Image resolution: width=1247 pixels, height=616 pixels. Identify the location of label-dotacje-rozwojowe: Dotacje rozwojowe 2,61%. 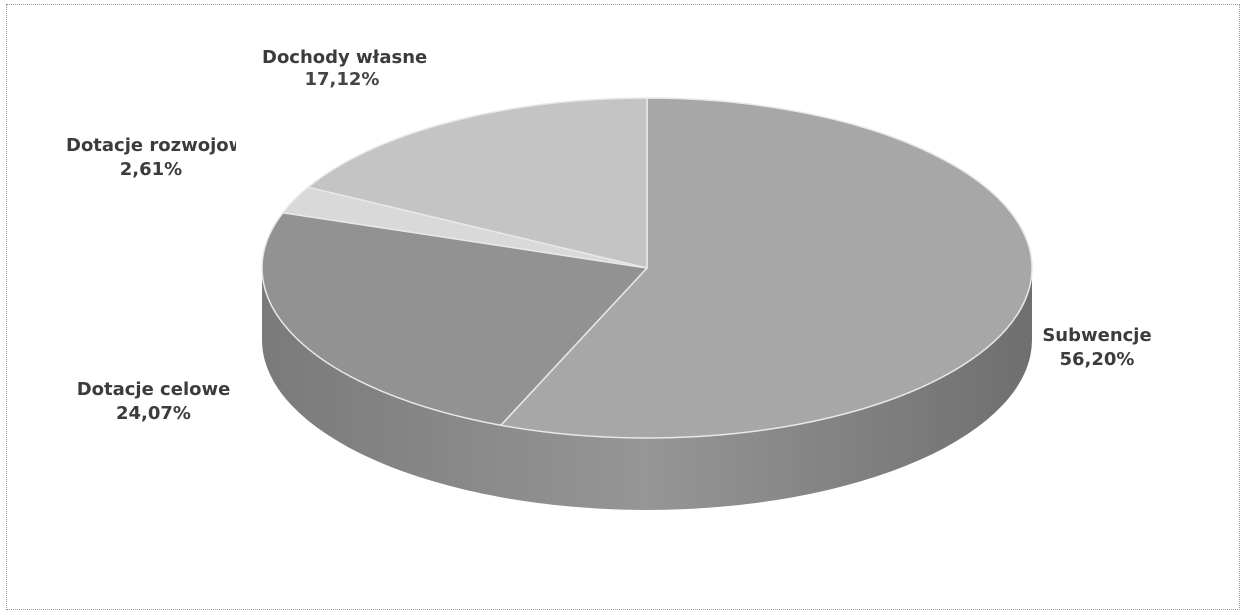
(151, 158).